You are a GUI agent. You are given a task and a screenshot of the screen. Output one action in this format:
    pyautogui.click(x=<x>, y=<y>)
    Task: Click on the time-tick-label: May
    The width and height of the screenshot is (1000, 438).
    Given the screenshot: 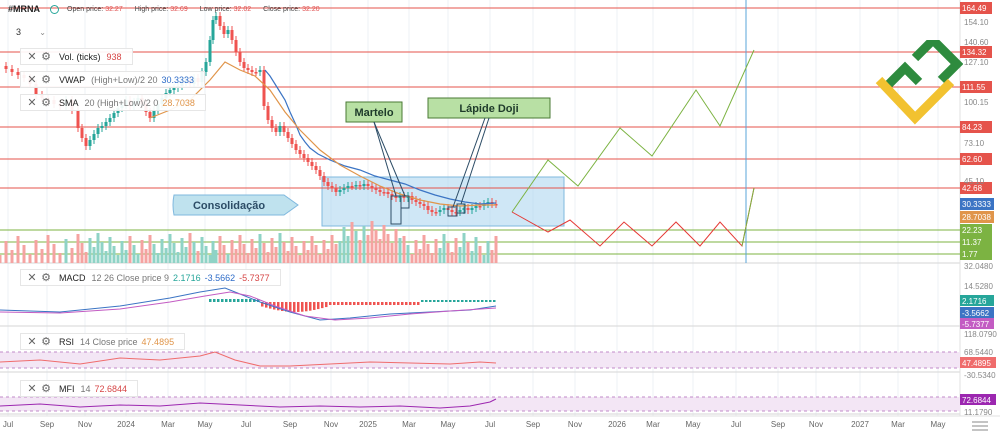 What is the action you would take?
    pyautogui.click(x=204, y=424)
    